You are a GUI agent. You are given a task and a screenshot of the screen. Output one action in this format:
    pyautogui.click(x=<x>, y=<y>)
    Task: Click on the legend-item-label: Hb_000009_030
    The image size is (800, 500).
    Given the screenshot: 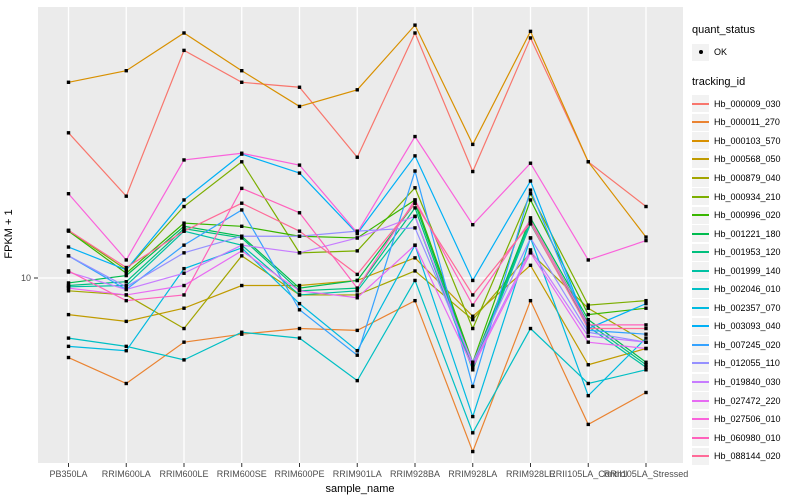 What is the action you would take?
    pyautogui.click(x=747, y=103)
    